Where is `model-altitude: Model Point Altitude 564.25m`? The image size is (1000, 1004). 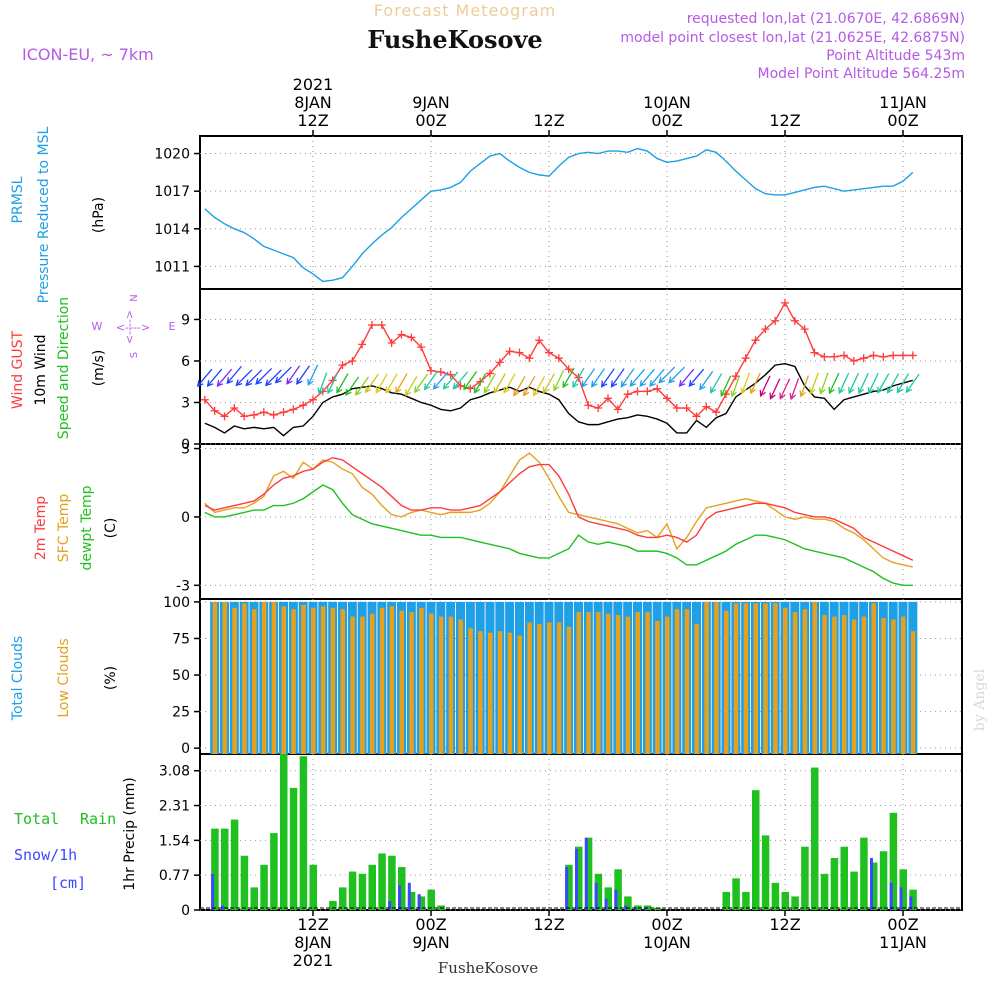
model-altitude: Model Point Altitude 564.25m is located at coordinates (861, 74).